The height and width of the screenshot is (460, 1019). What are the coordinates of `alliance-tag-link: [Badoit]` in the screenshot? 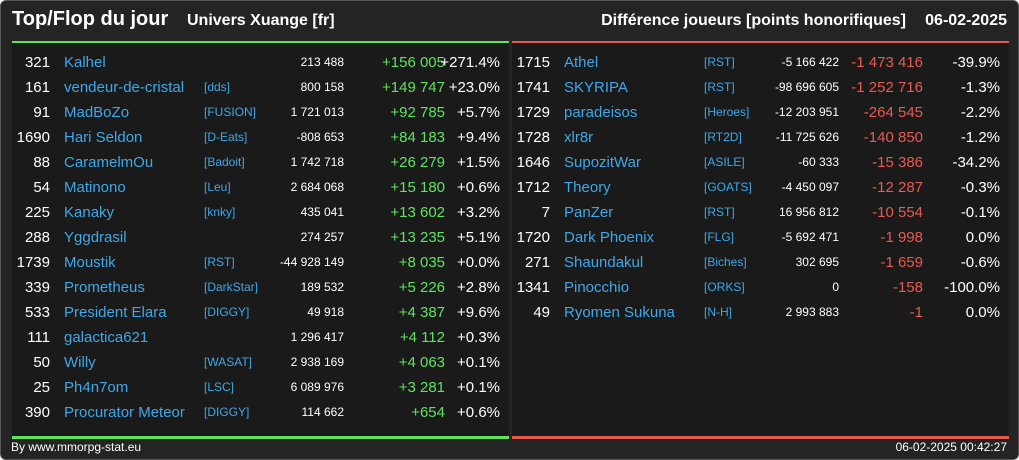 It's located at (224, 162).